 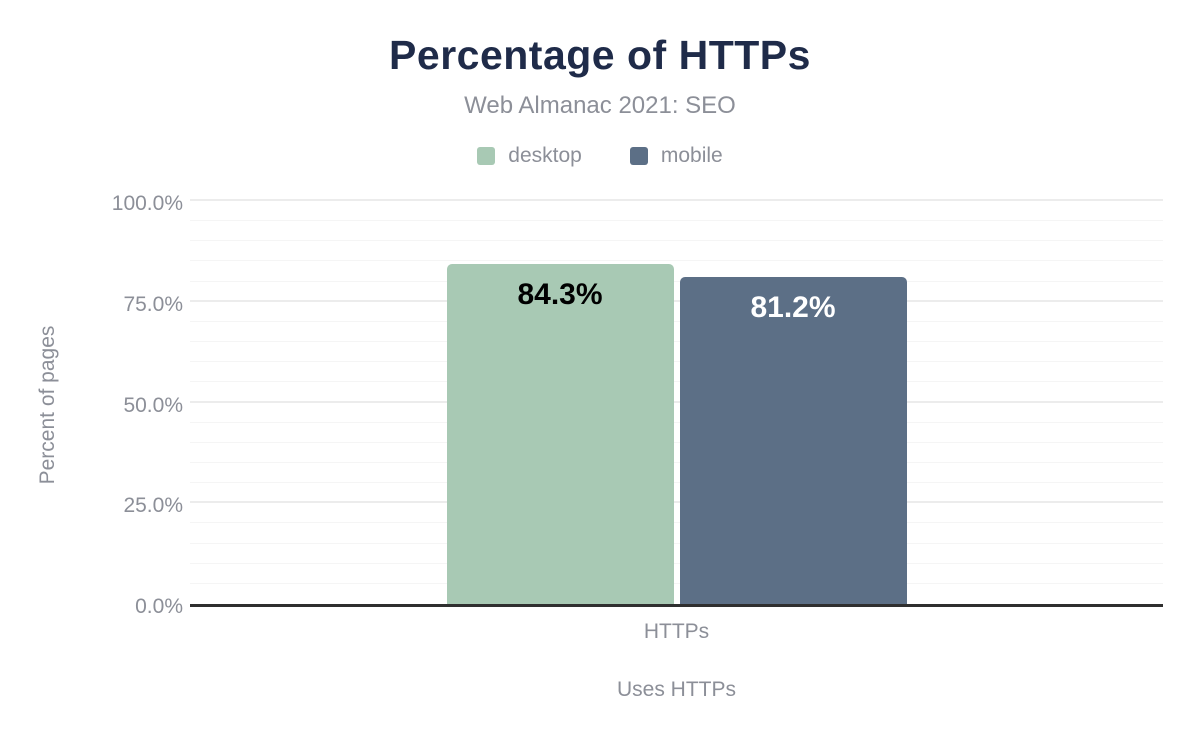 I want to click on y-tick-label: 0.0%, so click(x=159, y=606).